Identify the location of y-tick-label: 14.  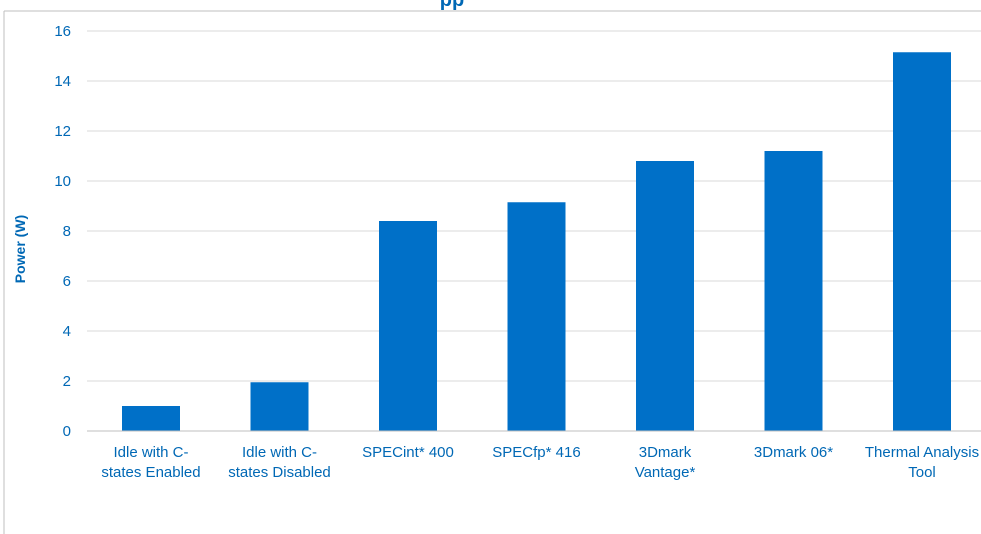
(62, 81).